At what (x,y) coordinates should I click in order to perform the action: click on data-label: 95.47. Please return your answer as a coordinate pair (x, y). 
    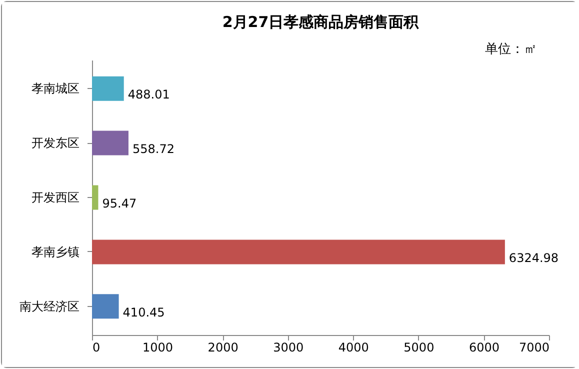
    Looking at the image, I should click on (119, 203).